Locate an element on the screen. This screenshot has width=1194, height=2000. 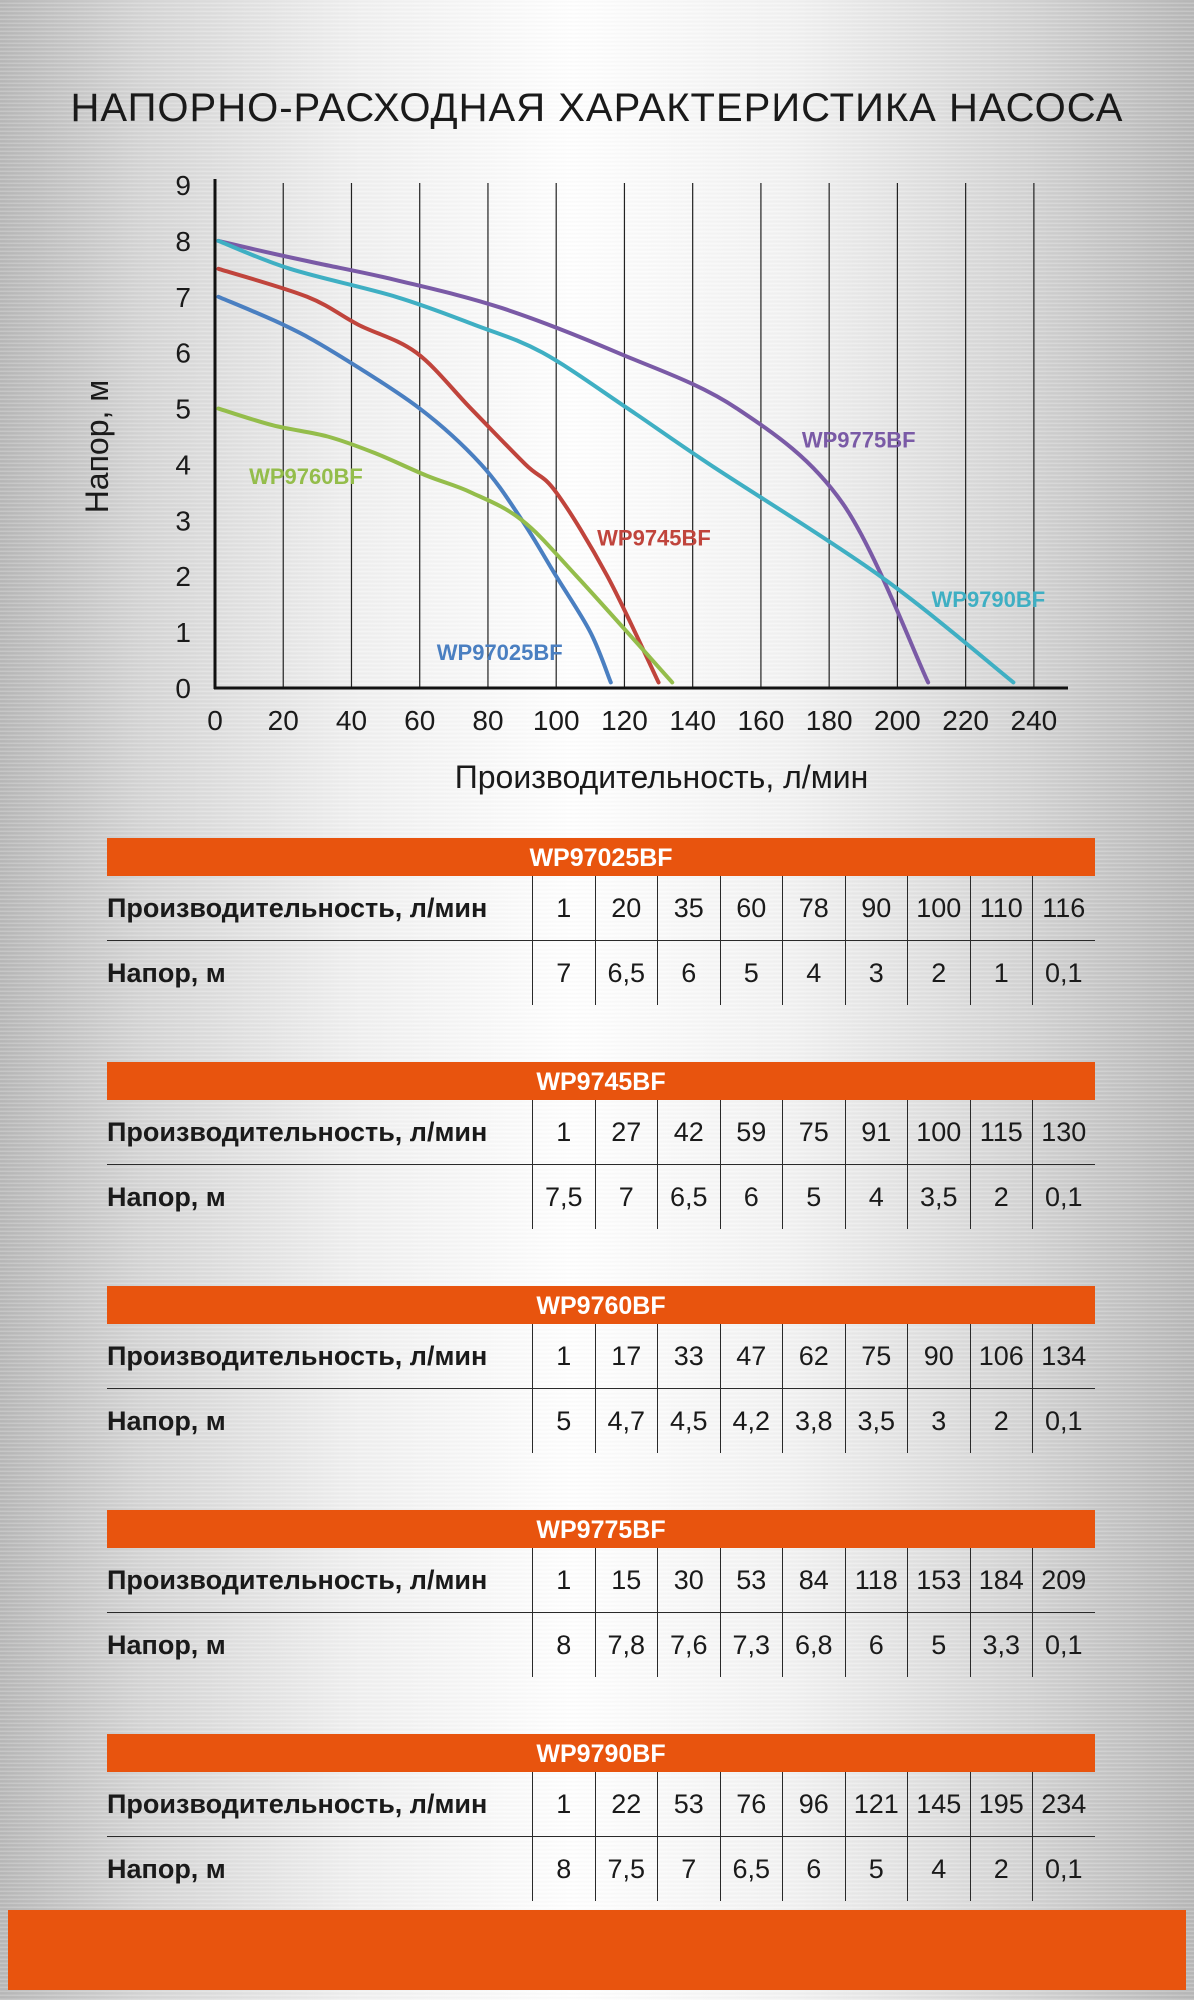
table-cell: 195 is located at coordinates (1001, 1804).